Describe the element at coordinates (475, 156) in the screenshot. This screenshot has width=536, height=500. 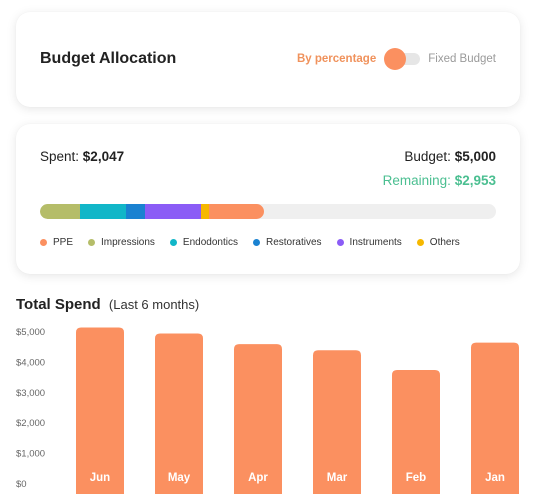
I see `budget-value: $5,000` at that location.